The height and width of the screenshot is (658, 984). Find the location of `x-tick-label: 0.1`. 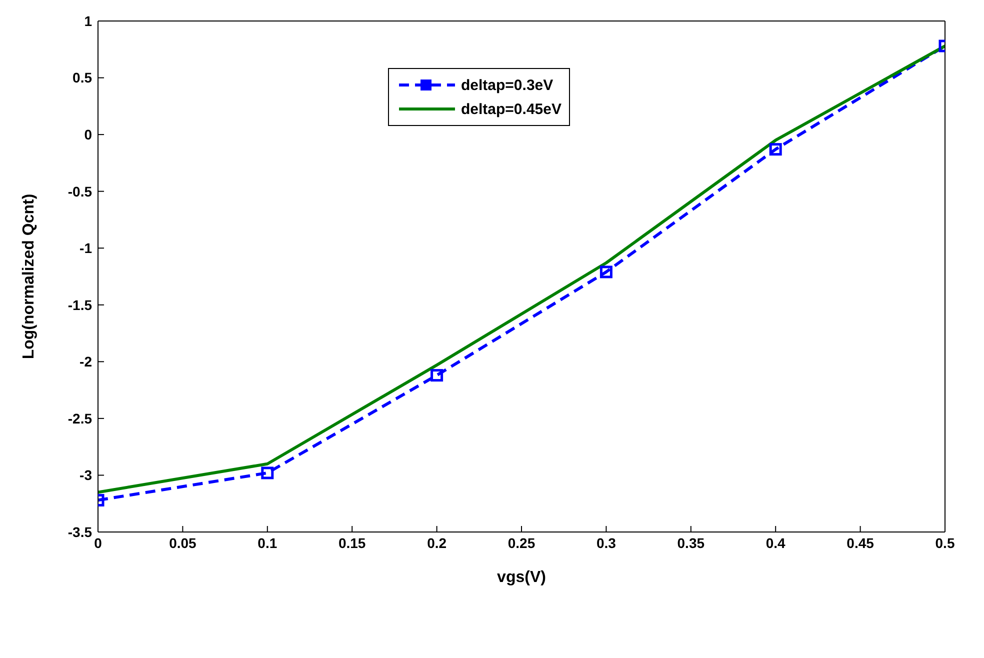

x-tick-label: 0.1 is located at coordinates (268, 542).